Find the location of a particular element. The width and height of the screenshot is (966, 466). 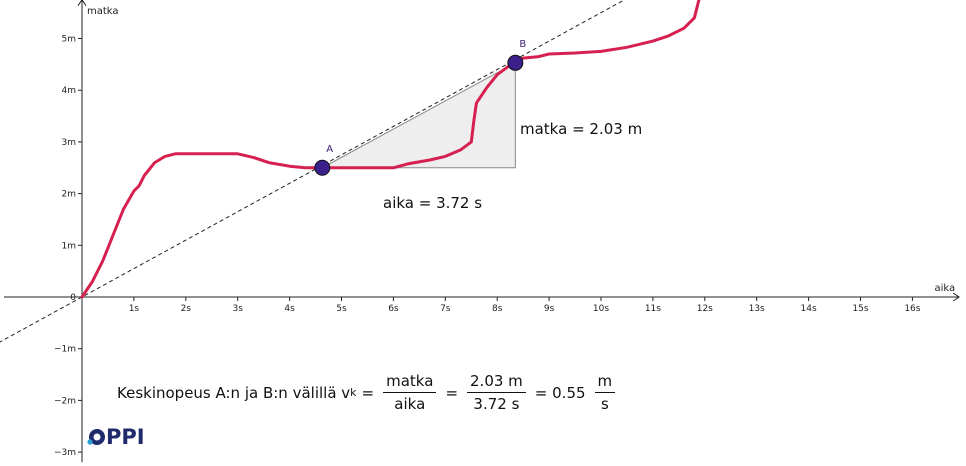

delta-x-label: aika = 3.72 s is located at coordinates (432, 203).